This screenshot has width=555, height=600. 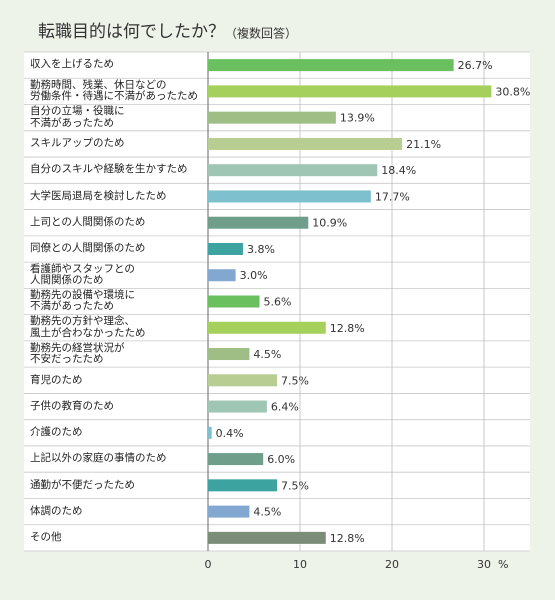 What do you see at coordinates (254, 275) in the screenshot?
I see `value-label: 3.0%` at bounding box center [254, 275].